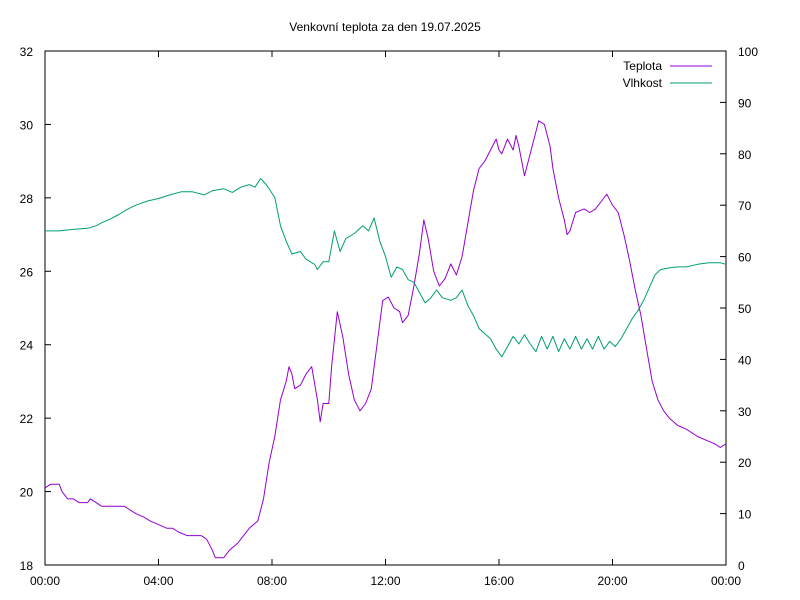  What do you see at coordinates (27, 199) in the screenshot?
I see `y-tick-label: 28` at bounding box center [27, 199].